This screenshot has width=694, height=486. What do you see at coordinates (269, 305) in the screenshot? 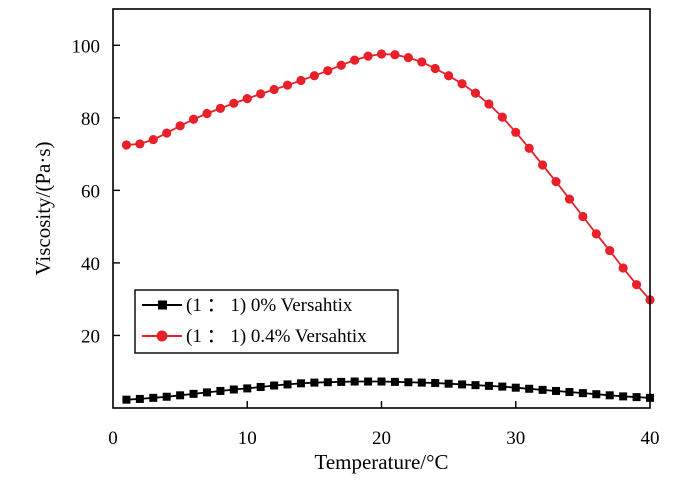
I see `legend-label-0: (1 ： 1) 0% Versahtix` at bounding box center [269, 305].